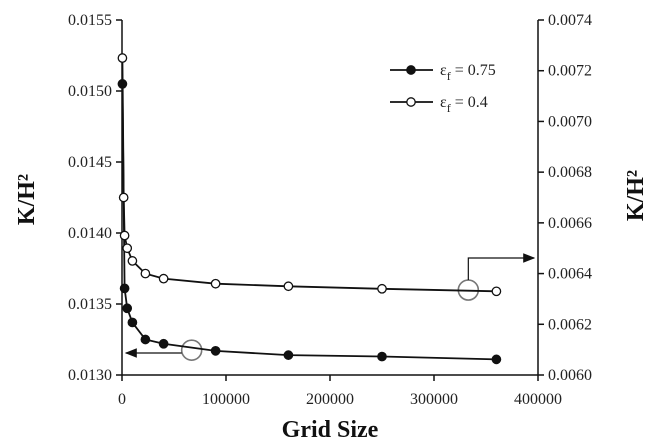 Image resolution: width=651 pixels, height=441 pixels. I want to click on legend-item: εf = 0.4, so click(439, 104).